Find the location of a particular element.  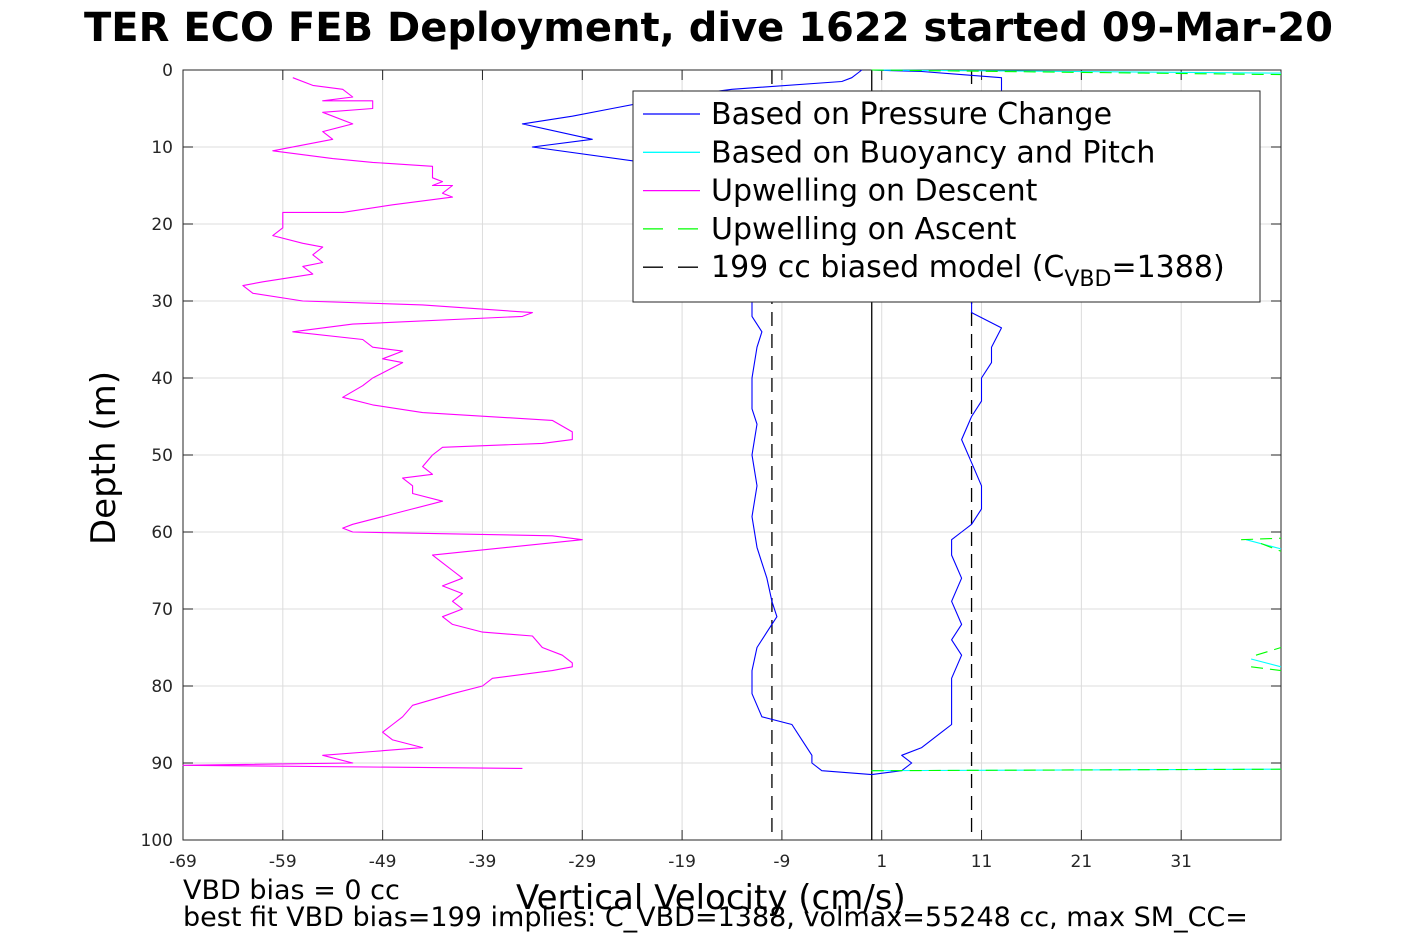

x-tick-label: 1 is located at coordinates (881, 862).